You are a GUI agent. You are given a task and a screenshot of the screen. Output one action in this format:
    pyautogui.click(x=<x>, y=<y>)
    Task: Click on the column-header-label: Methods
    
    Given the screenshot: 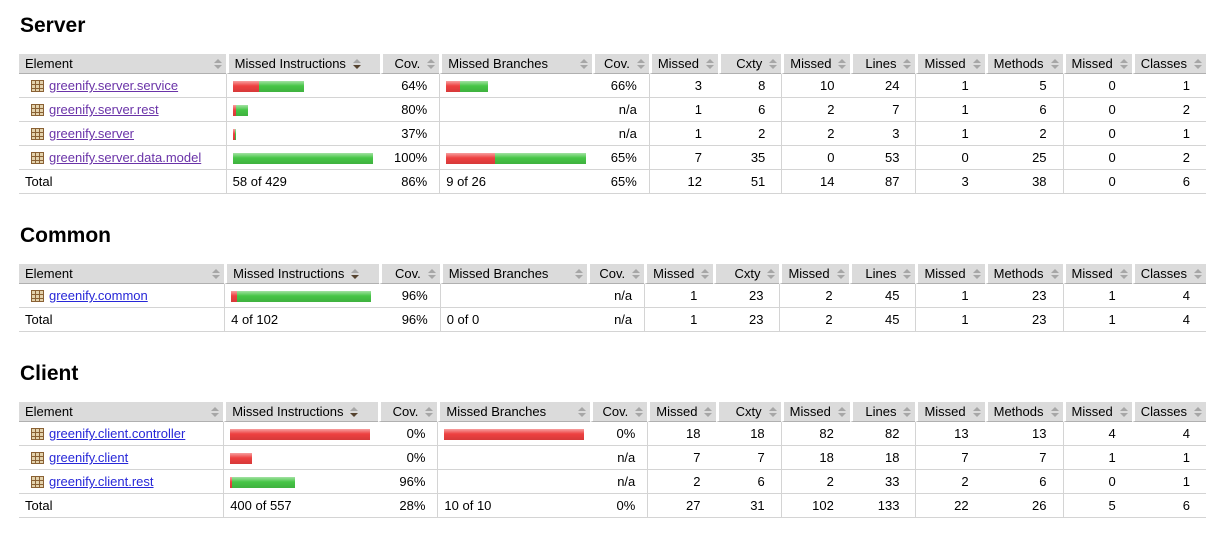 What is the action you would take?
    pyautogui.click(x=1018, y=273)
    